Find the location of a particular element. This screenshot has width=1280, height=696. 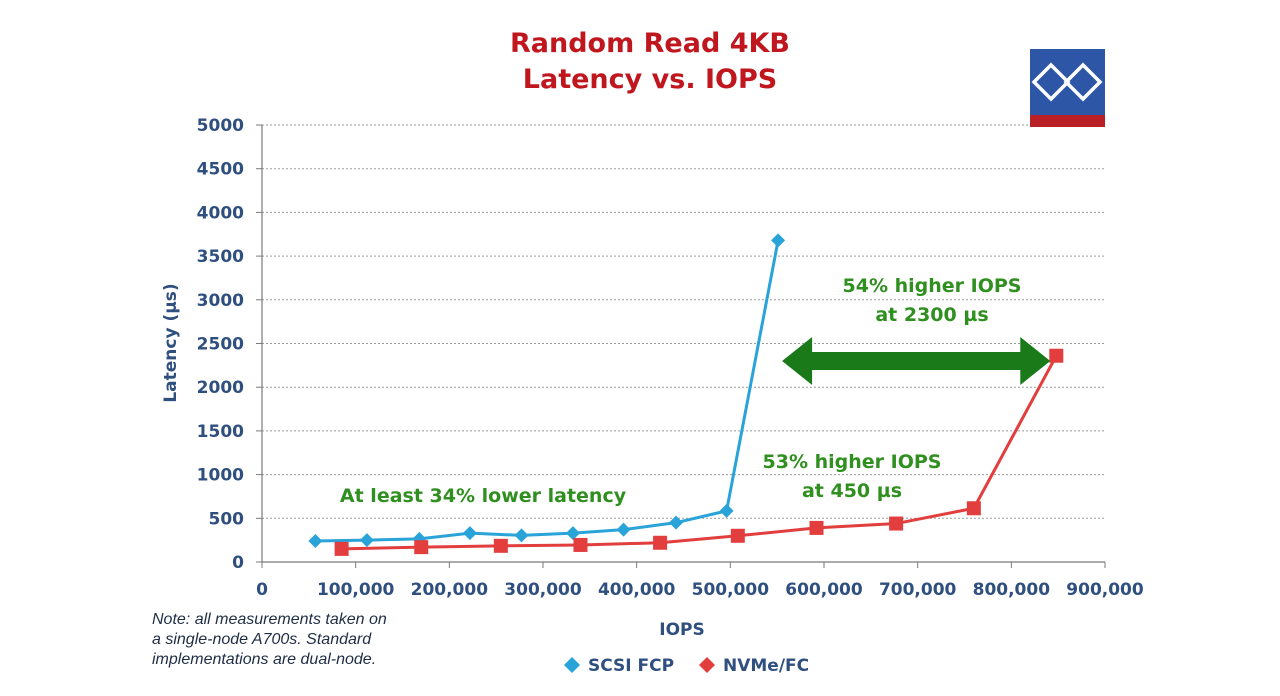

x-tick-label: 700,000 is located at coordinates (918, 590).